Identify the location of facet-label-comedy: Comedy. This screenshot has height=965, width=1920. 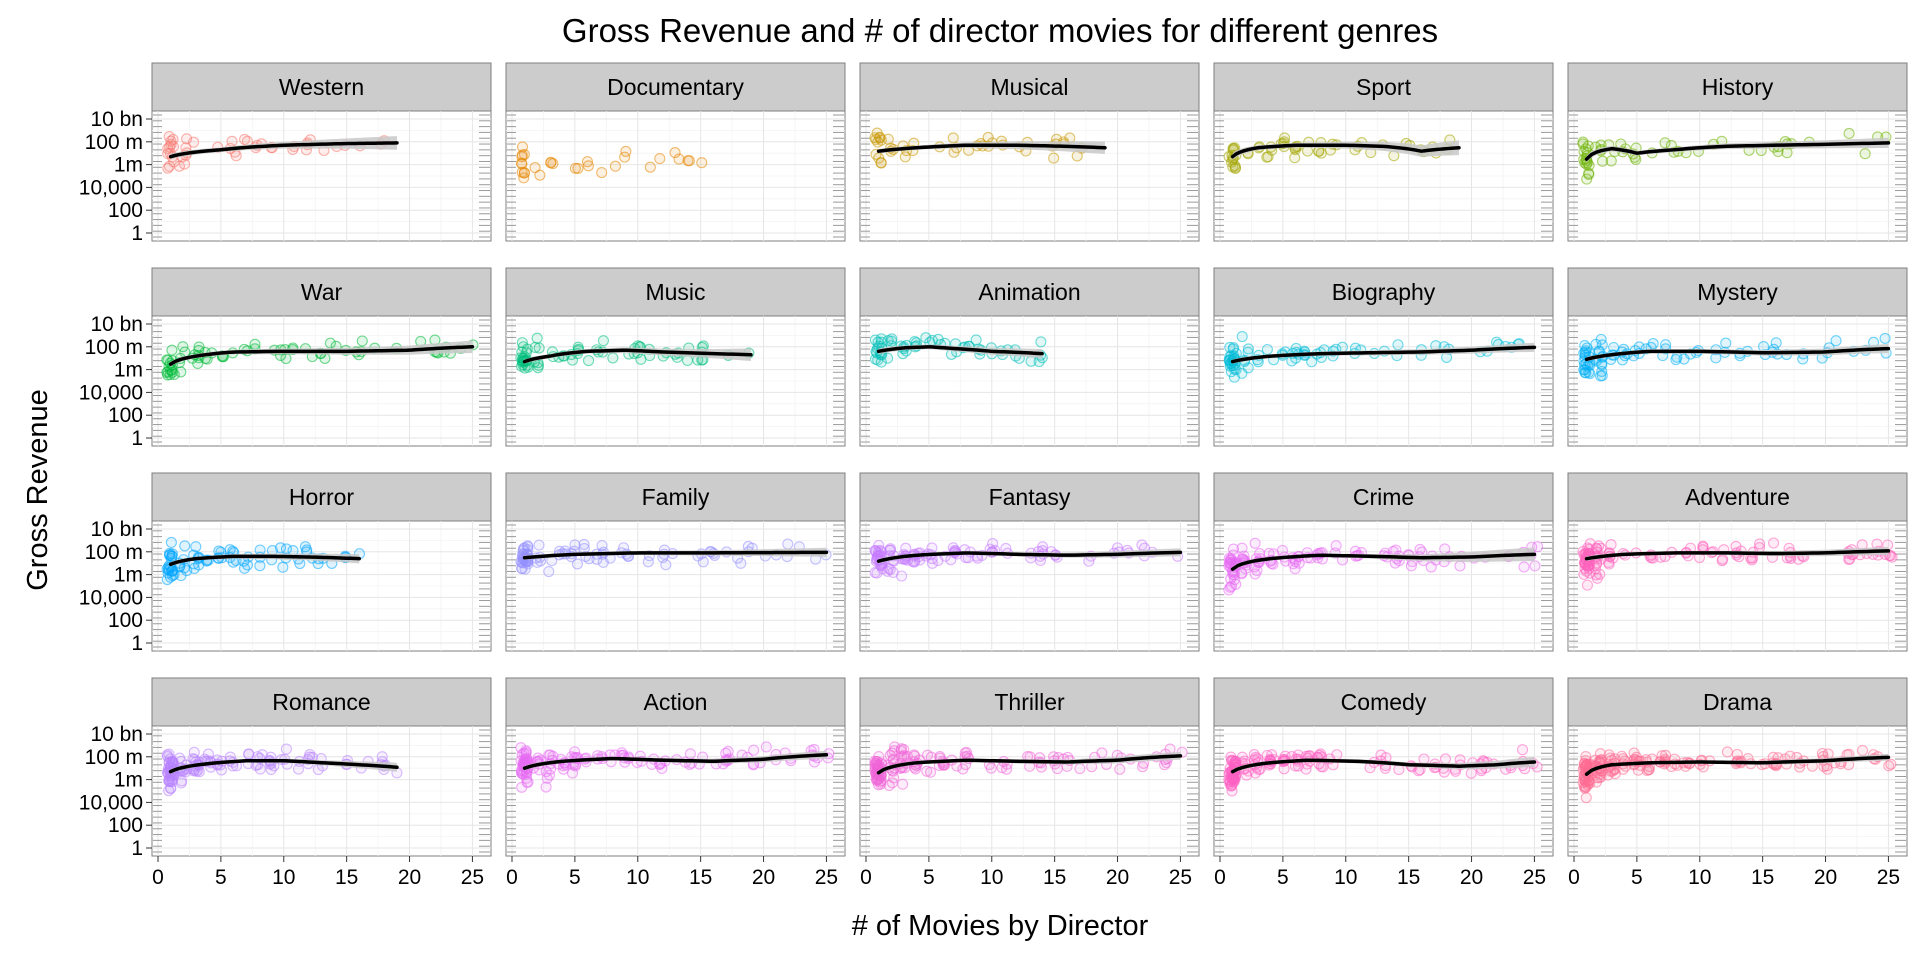
(1384, 702).